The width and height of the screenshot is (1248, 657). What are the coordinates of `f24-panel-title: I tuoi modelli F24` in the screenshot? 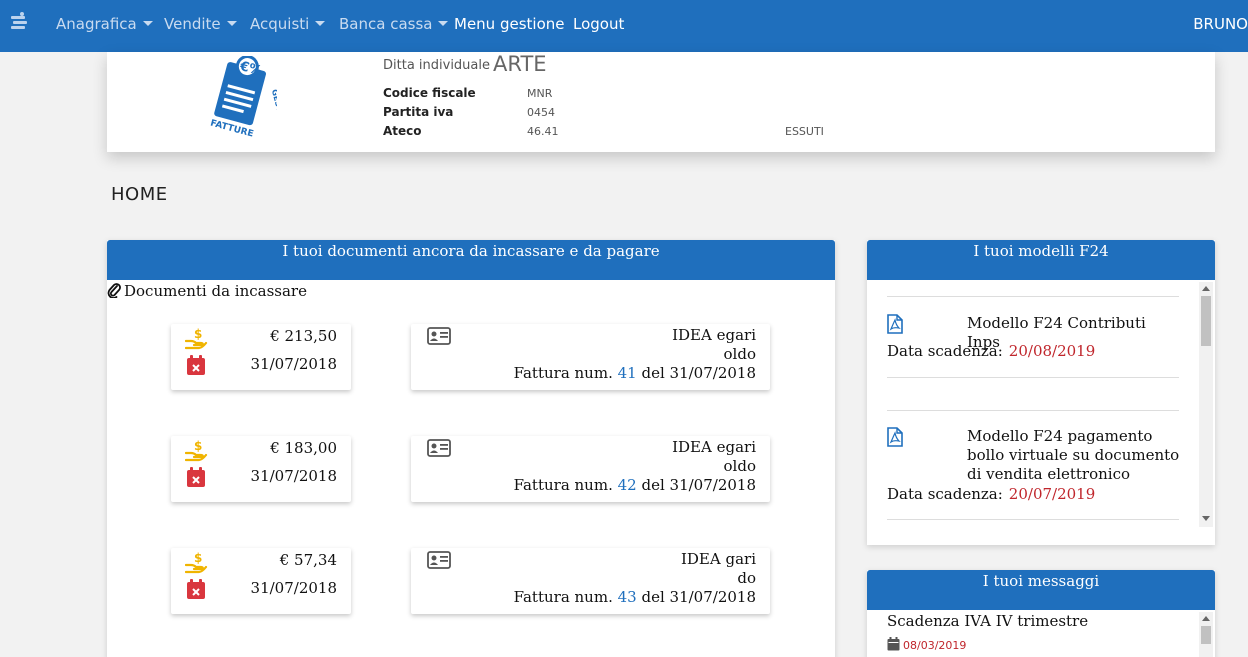 It's located at (1041, 260).